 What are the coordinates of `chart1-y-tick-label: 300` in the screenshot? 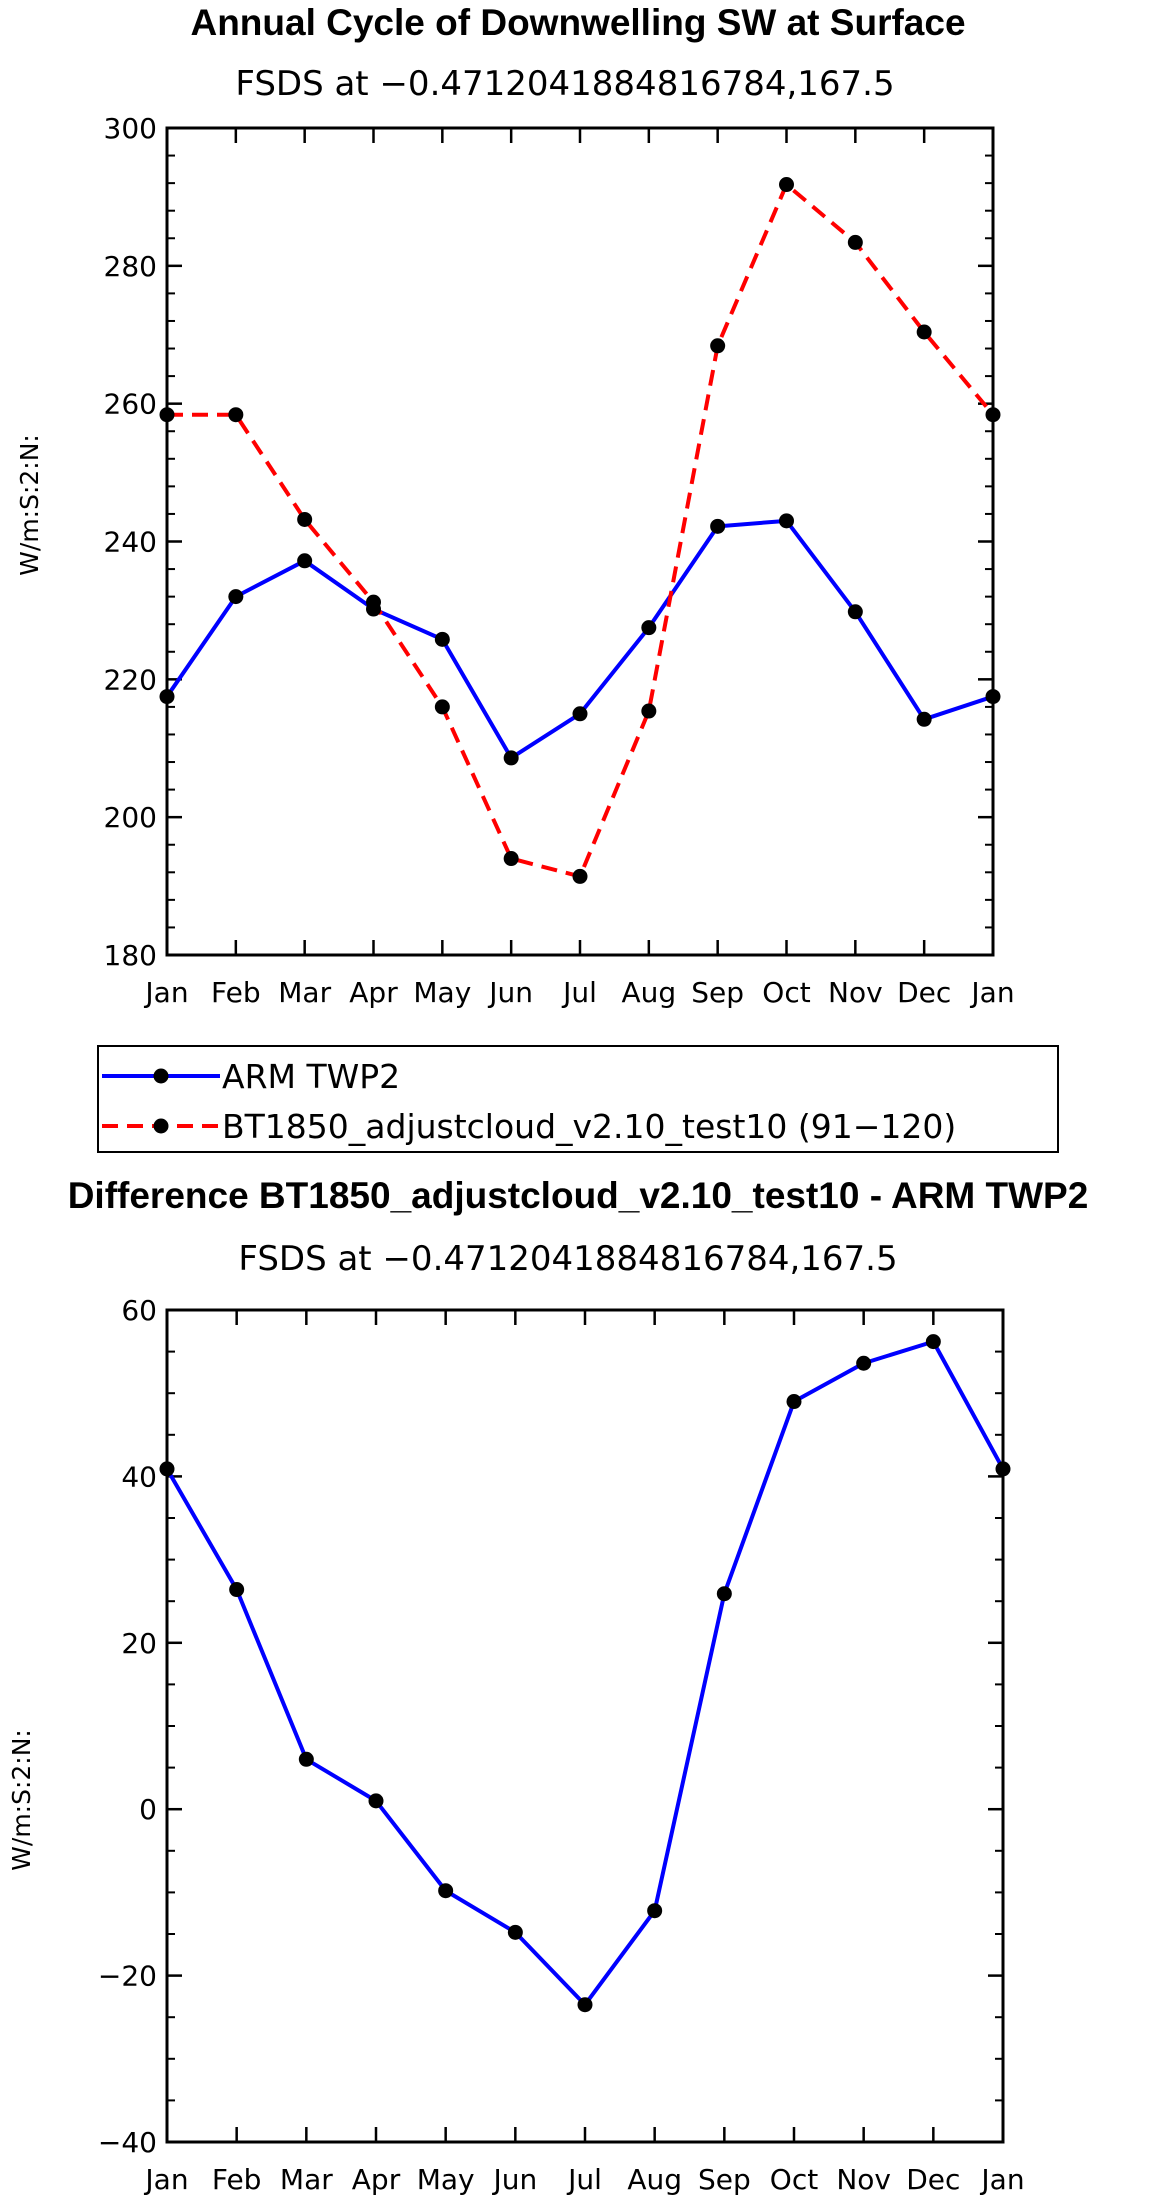 It's located at (130, 128).